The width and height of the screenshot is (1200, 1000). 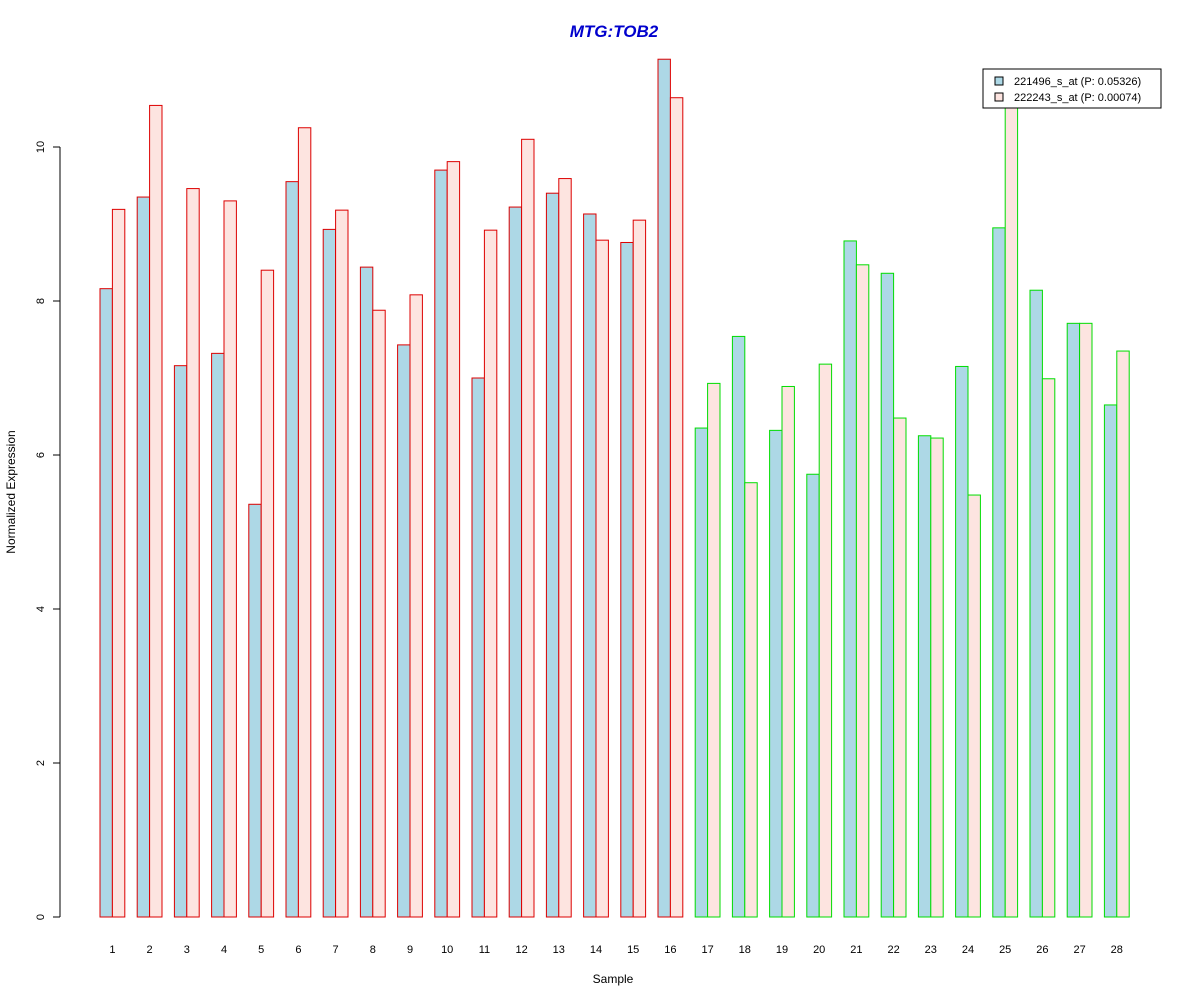 I want to click on y-tick-label: 4, so click(x=41, y=609).